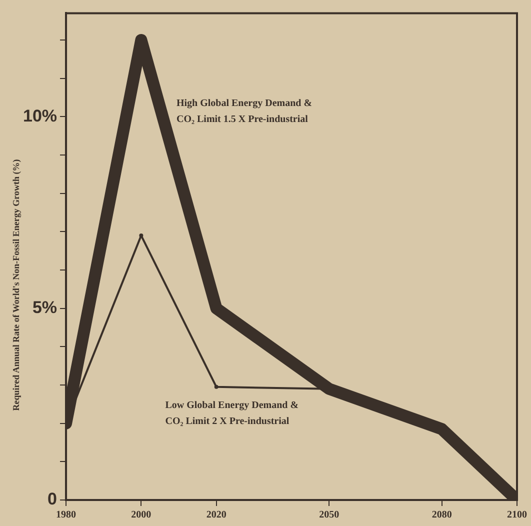 This screenshot has height=526, width=531. I want to click on x-tick-label: 2050, so click(329, 515).